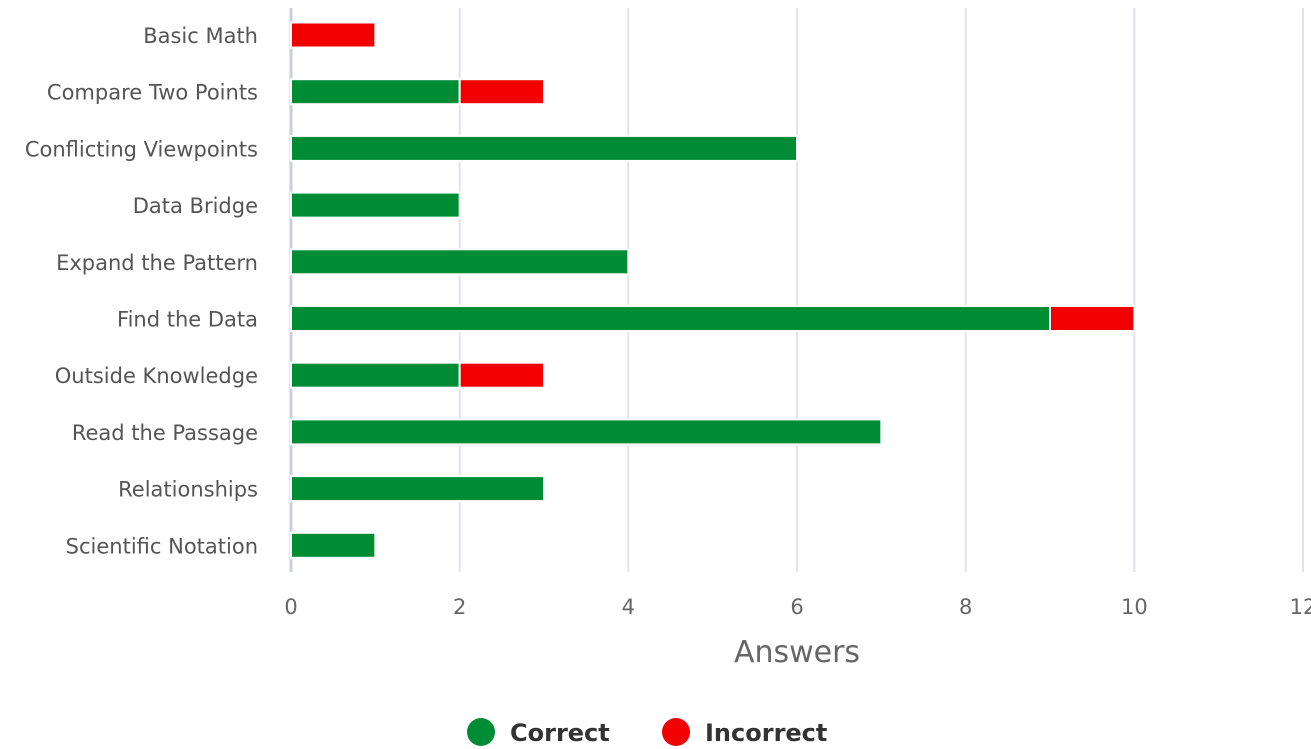  What do you see at coordinates (647, 732) in the screenshot?
I see `legend: Correct Incorrect` at bounding box center [647, 732].